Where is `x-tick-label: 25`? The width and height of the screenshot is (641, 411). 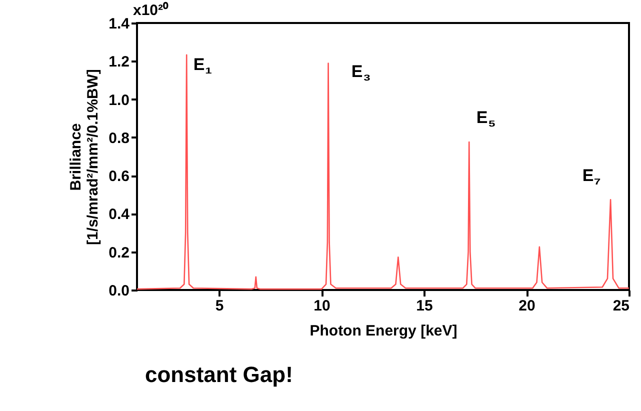 x-tick-label: 25 is located at coordinates (621, 306).